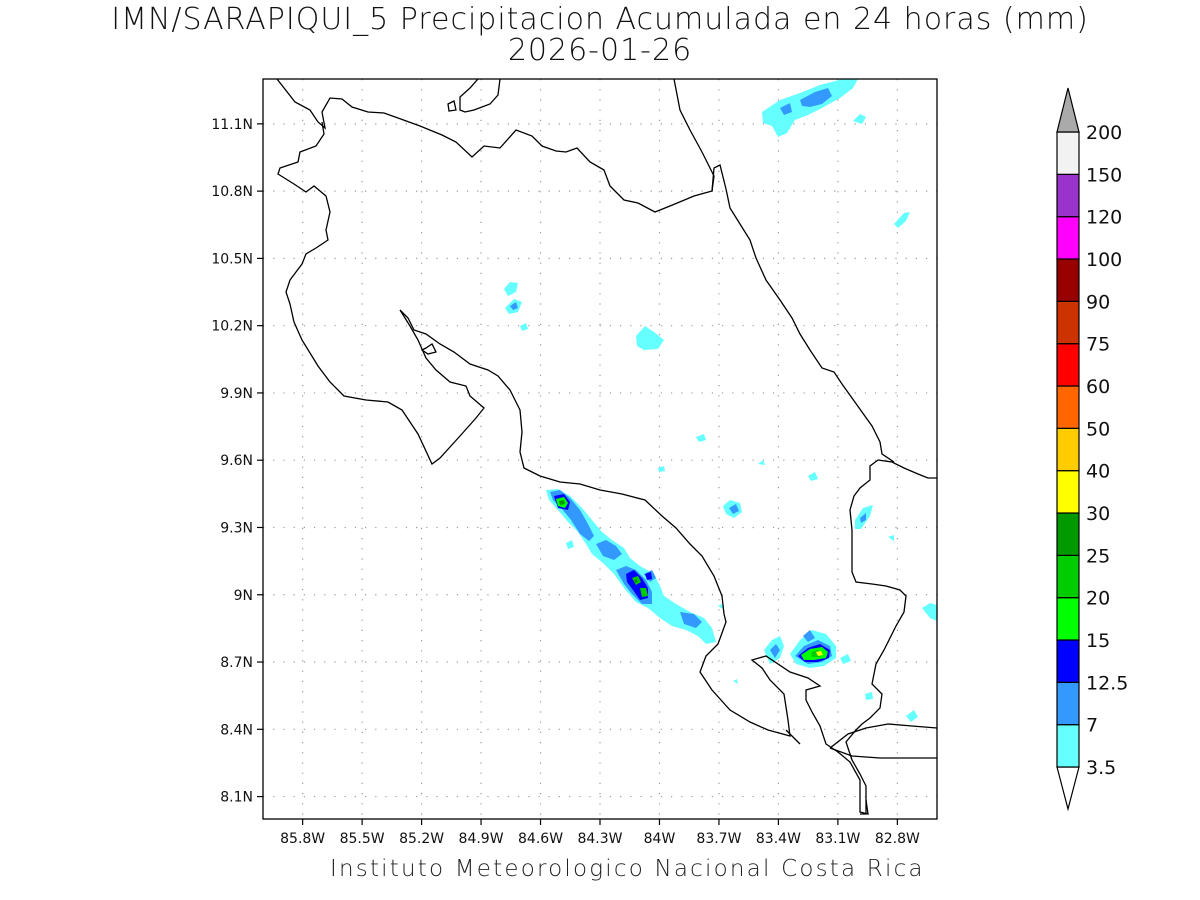  What do you see at coordinates (1098, 599) in the screenshot?
I see `legend-label: 20` at bounding box center [1098, 599].